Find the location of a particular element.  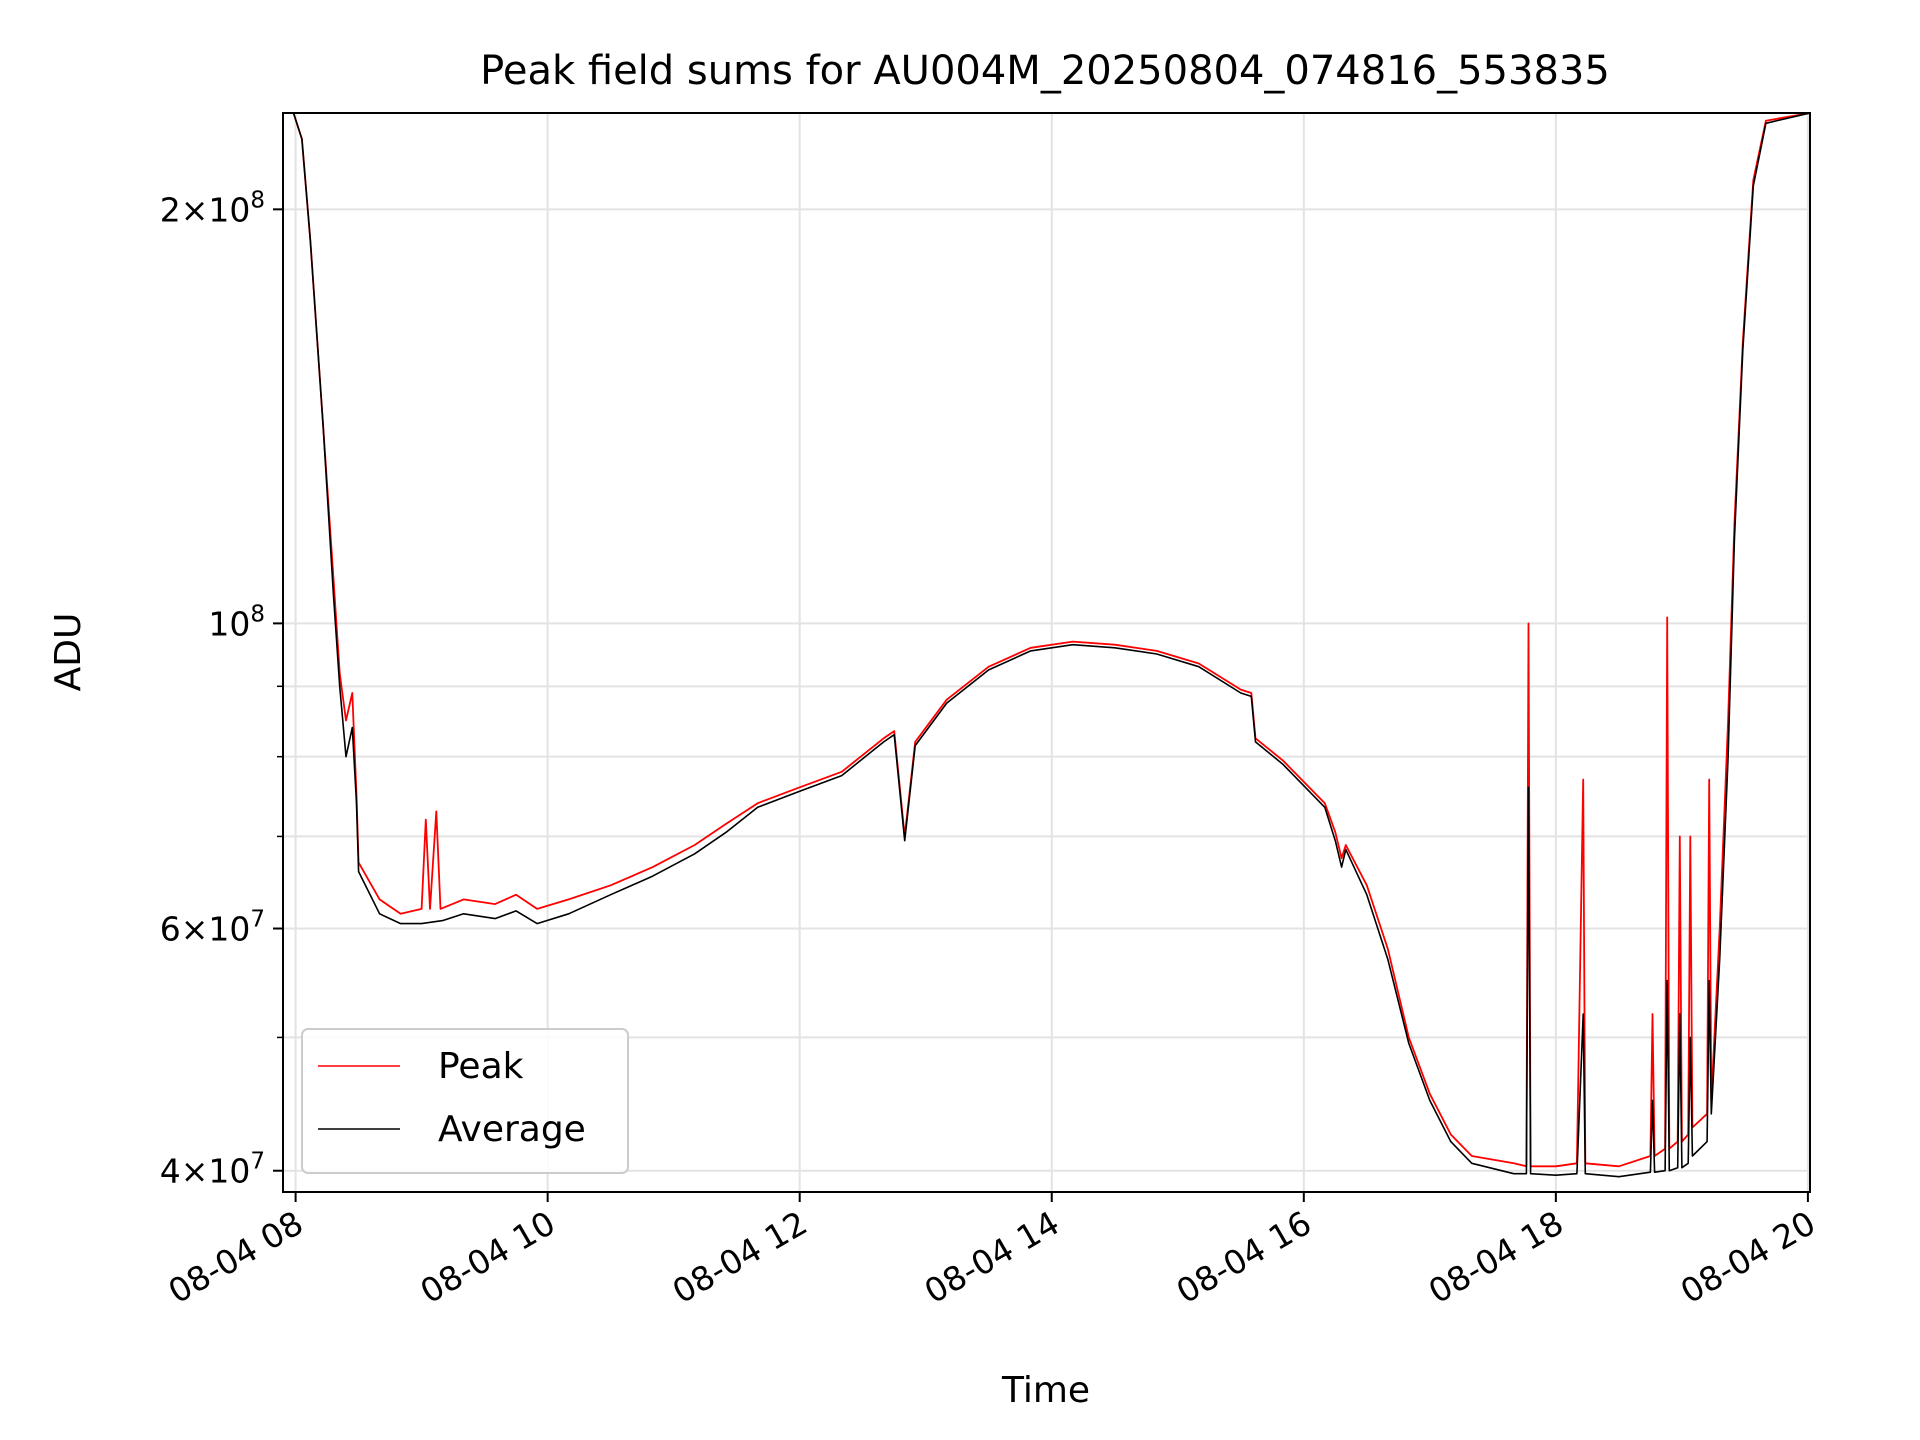

x-axis-label: Time is located at coordinates (1045, 1390).